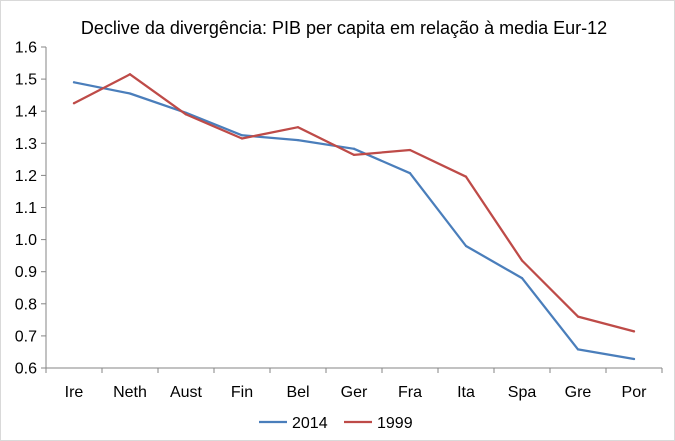  I want to click on y-tick-label: 1.0, so click(26, 240).